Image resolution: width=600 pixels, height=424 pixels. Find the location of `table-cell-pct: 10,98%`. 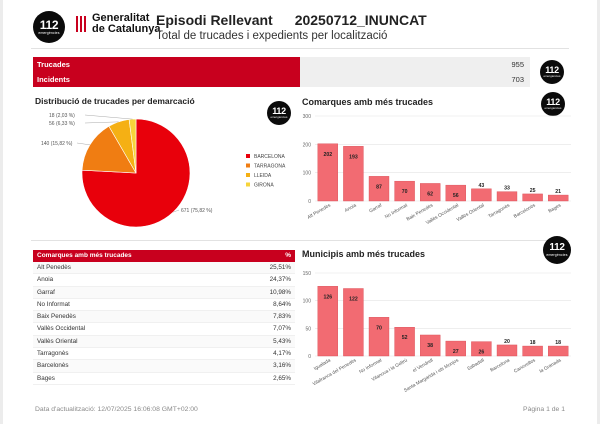

table-cell-pct: 10,98% is located at coordinates (280, 292).